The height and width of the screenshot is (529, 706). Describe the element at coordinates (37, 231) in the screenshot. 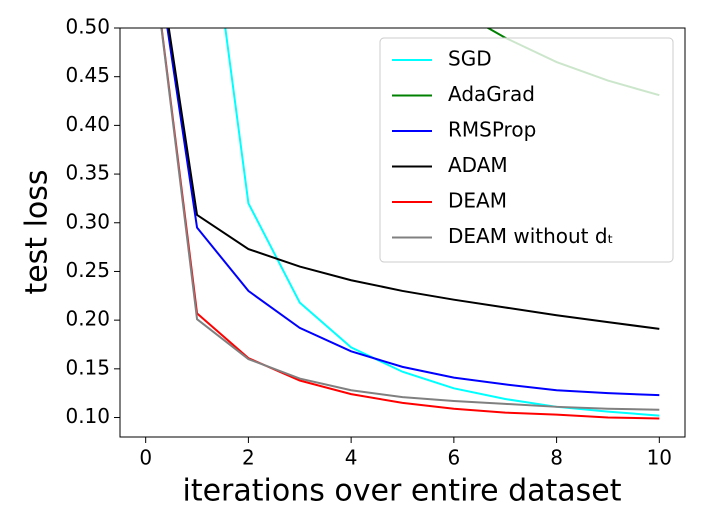

I see `y-axis-label: test loss` at that location.